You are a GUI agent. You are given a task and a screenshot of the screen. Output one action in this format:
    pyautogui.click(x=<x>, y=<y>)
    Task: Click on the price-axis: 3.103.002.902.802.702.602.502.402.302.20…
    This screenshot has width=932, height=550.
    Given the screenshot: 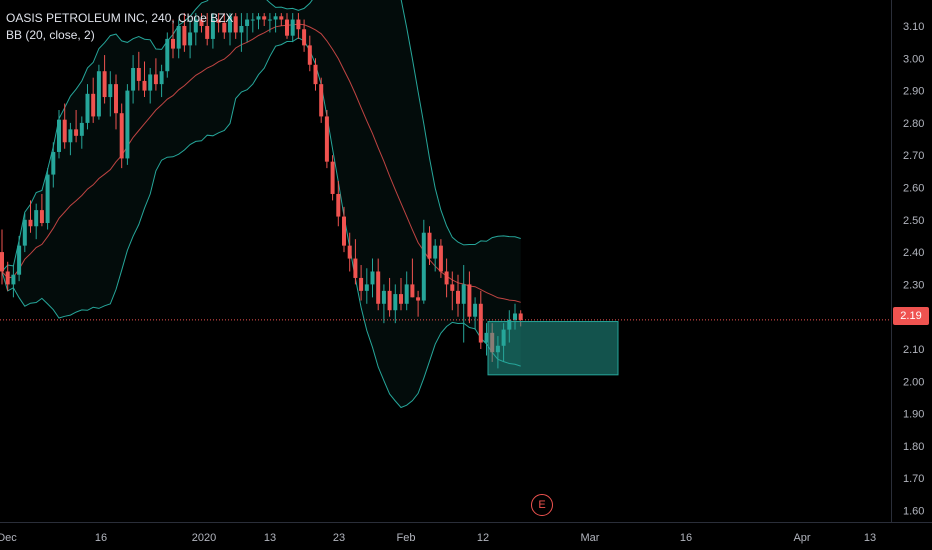 What is the action you would take?
    pyautogui.click(x=913, y=269)
    